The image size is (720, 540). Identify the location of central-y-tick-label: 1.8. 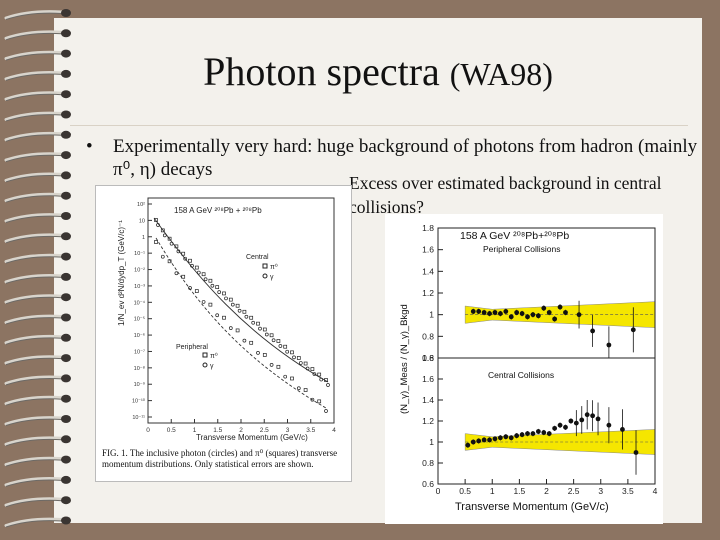
(428, 358).